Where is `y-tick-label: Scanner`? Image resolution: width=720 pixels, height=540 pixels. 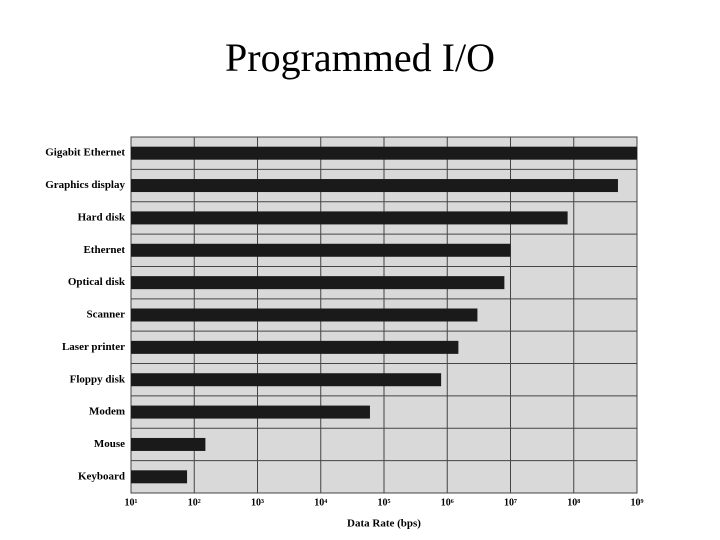
y-tick-label: Scanner is located at coordinates (106, 315).